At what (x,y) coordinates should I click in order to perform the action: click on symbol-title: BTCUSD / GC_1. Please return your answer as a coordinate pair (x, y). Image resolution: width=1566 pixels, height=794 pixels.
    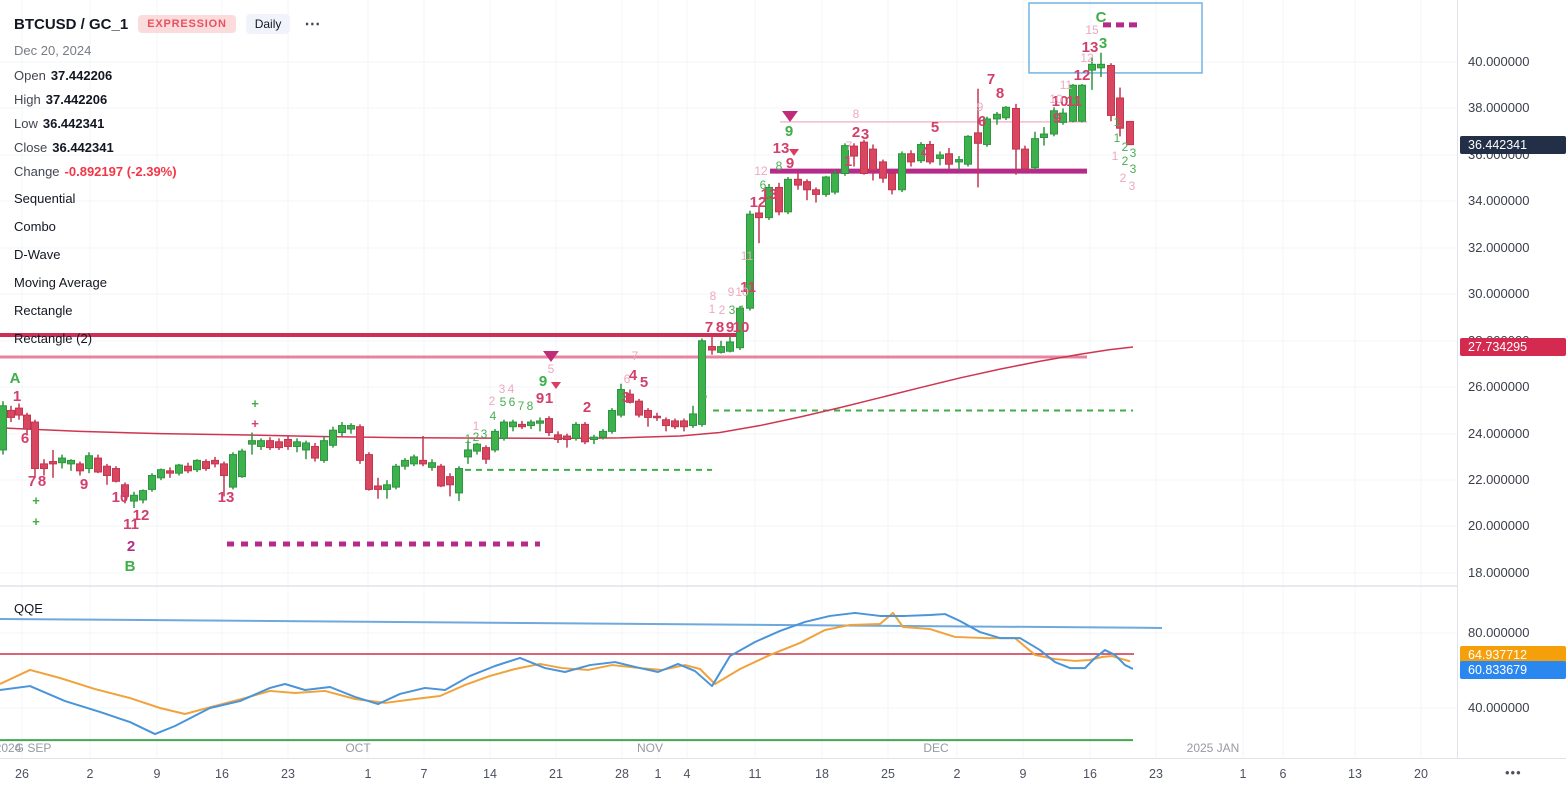
    Looking at the image, I should click on (71, 24).